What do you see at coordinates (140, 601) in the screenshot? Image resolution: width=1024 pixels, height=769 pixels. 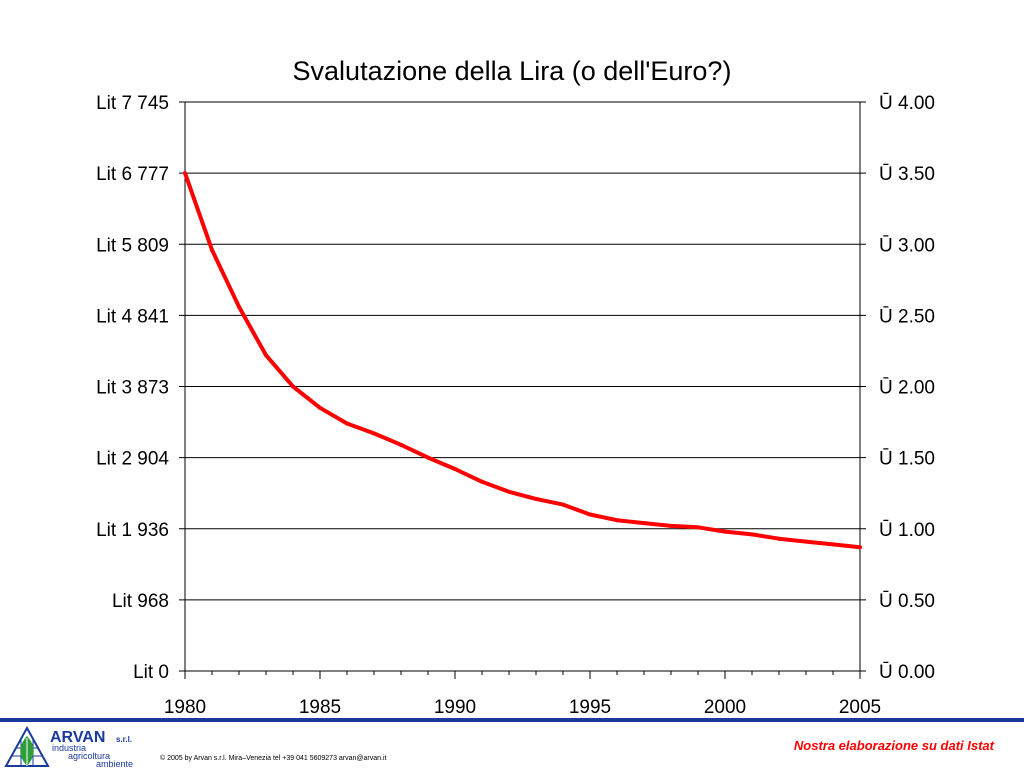 I see `left-tick-label: Lit 968` at bounding box center [140, 601].